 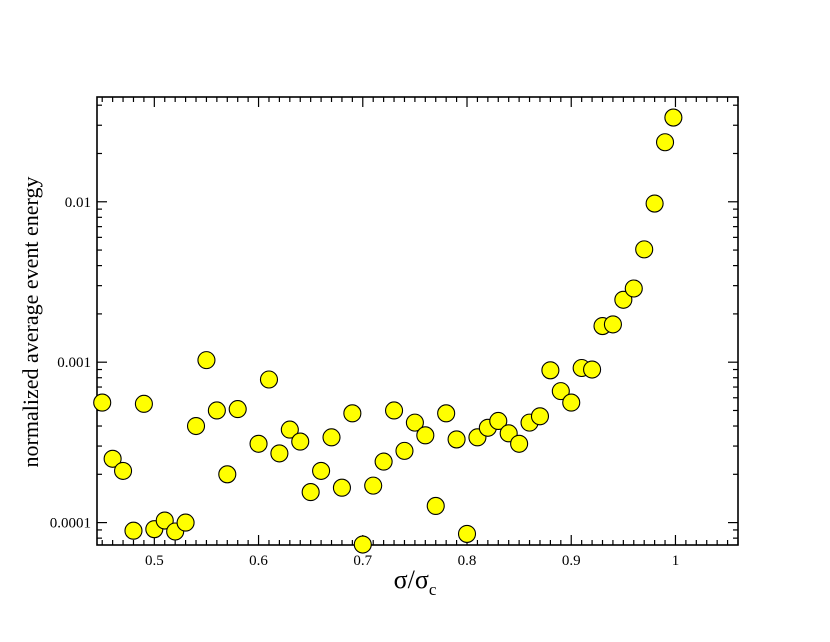 I want to click on y-tick-label: 0.0001, so click(x=70, y=524).